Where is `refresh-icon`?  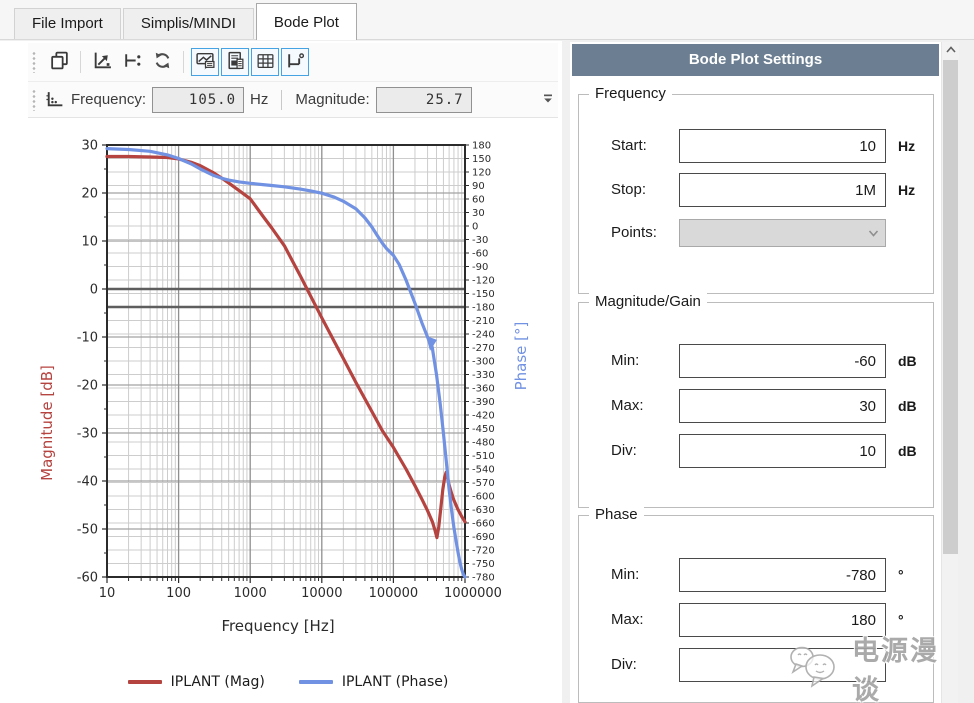
refresh-icon is located at coordinates (162, 62).